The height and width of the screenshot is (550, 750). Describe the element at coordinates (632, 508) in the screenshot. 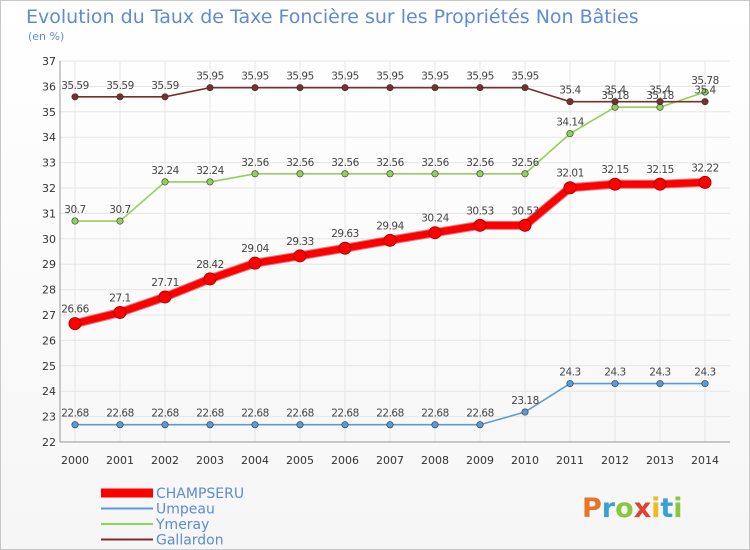

I see `proxiti-logo: Proxiti` at that location.